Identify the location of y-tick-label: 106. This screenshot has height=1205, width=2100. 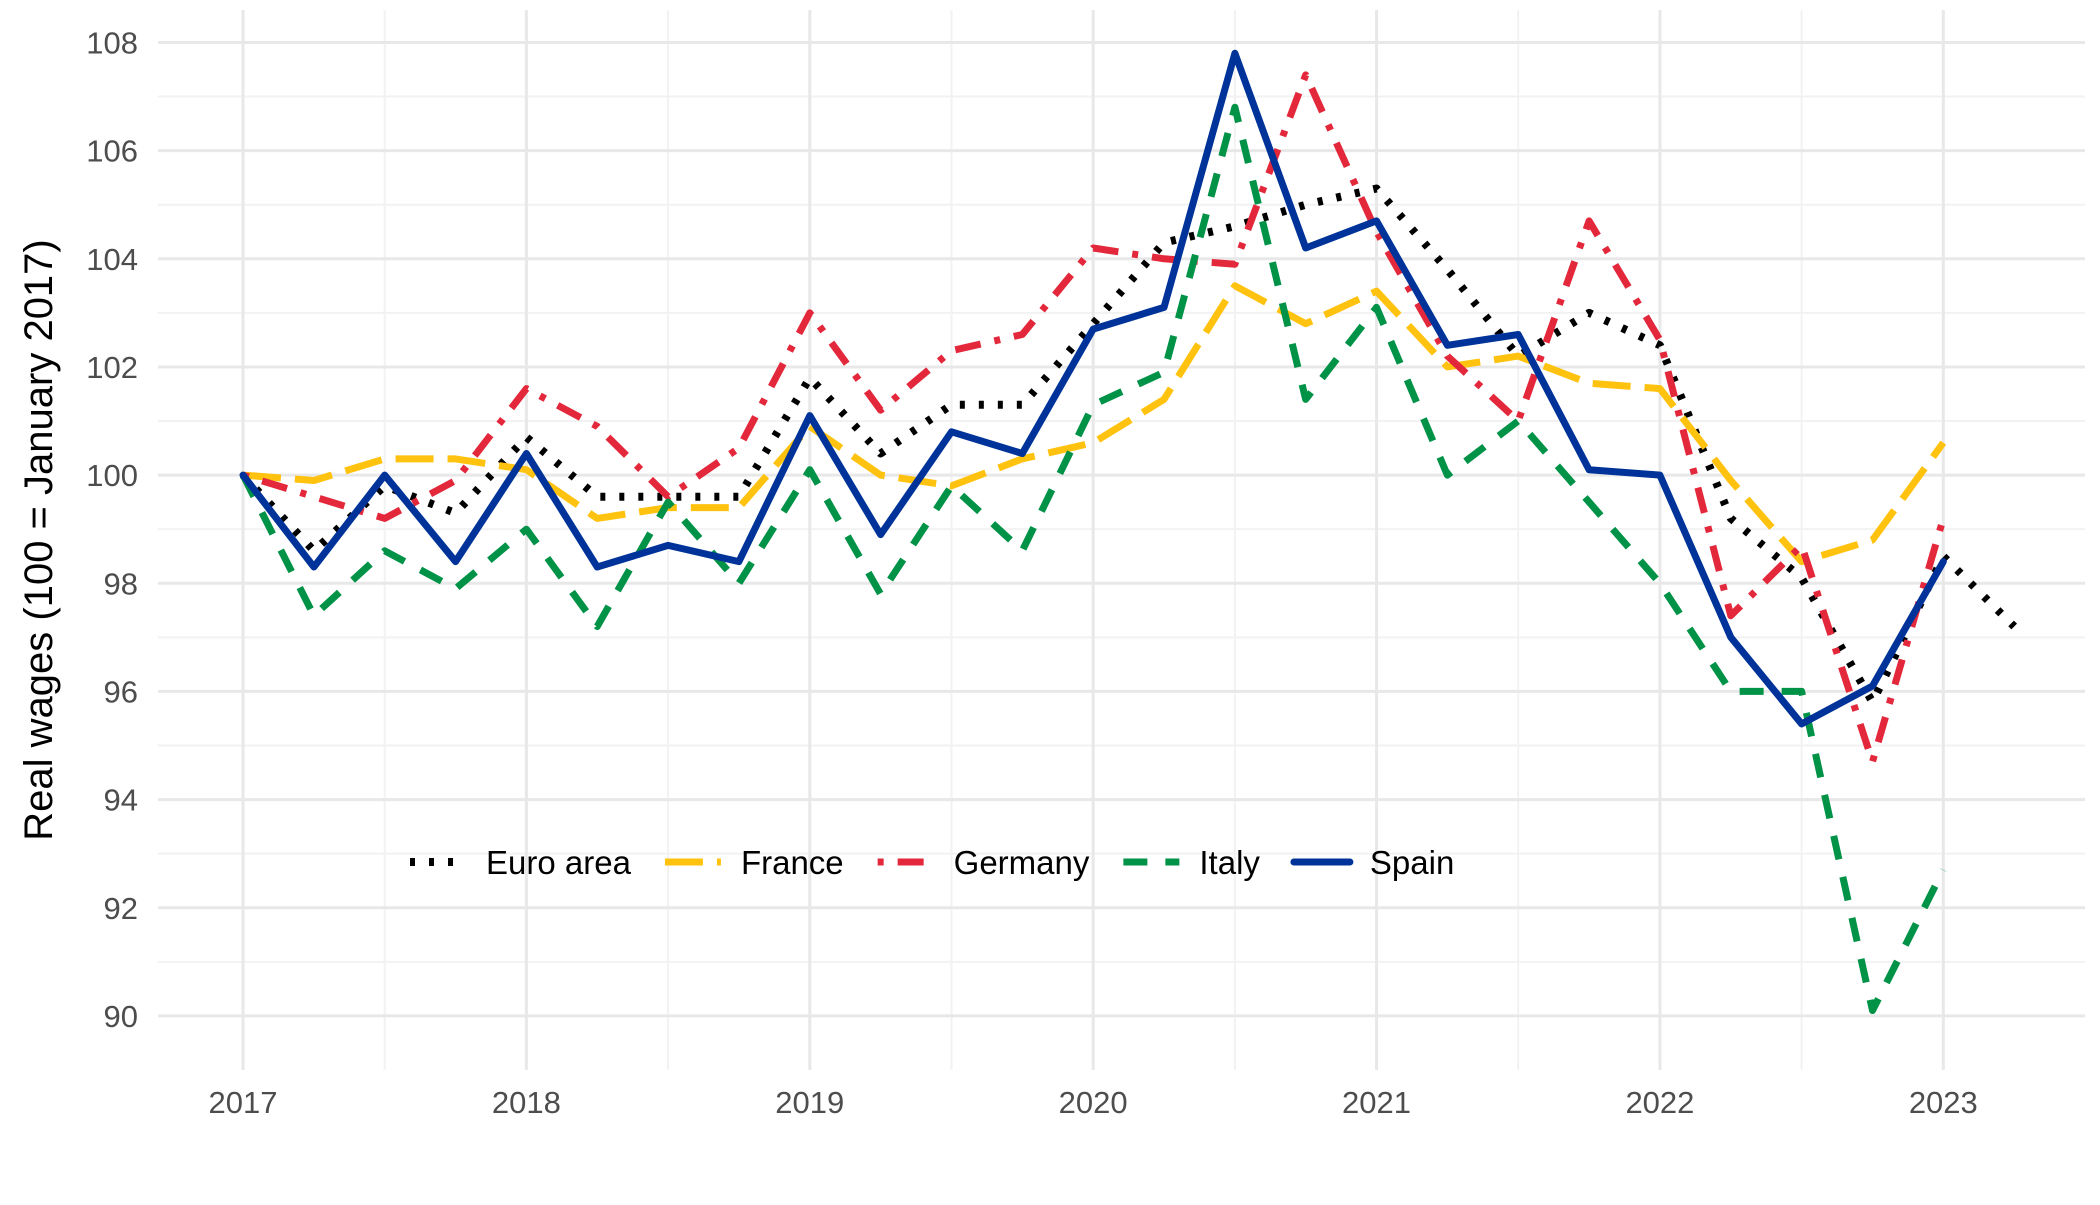
(112, 151).